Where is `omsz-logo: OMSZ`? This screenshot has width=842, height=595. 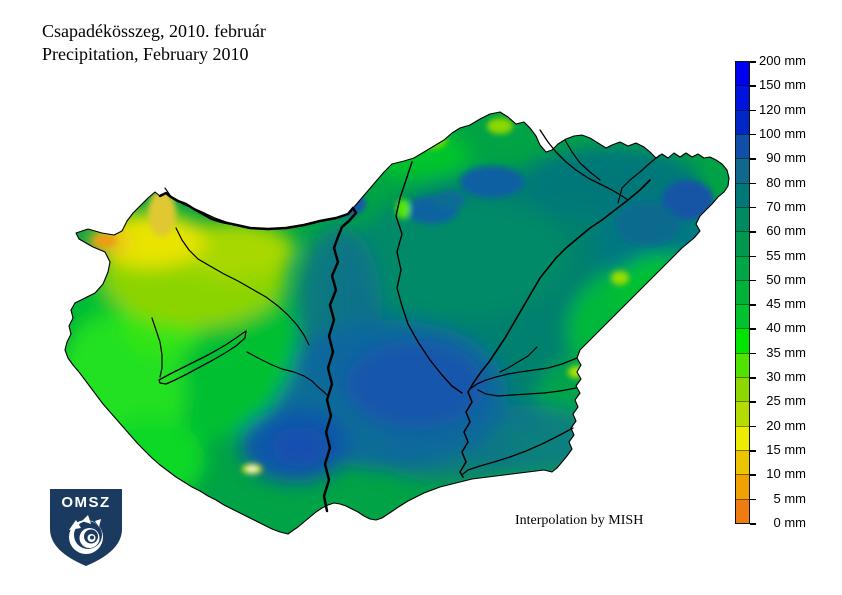 omsz-logo: OMSZ is located at coordinates (86, 527).